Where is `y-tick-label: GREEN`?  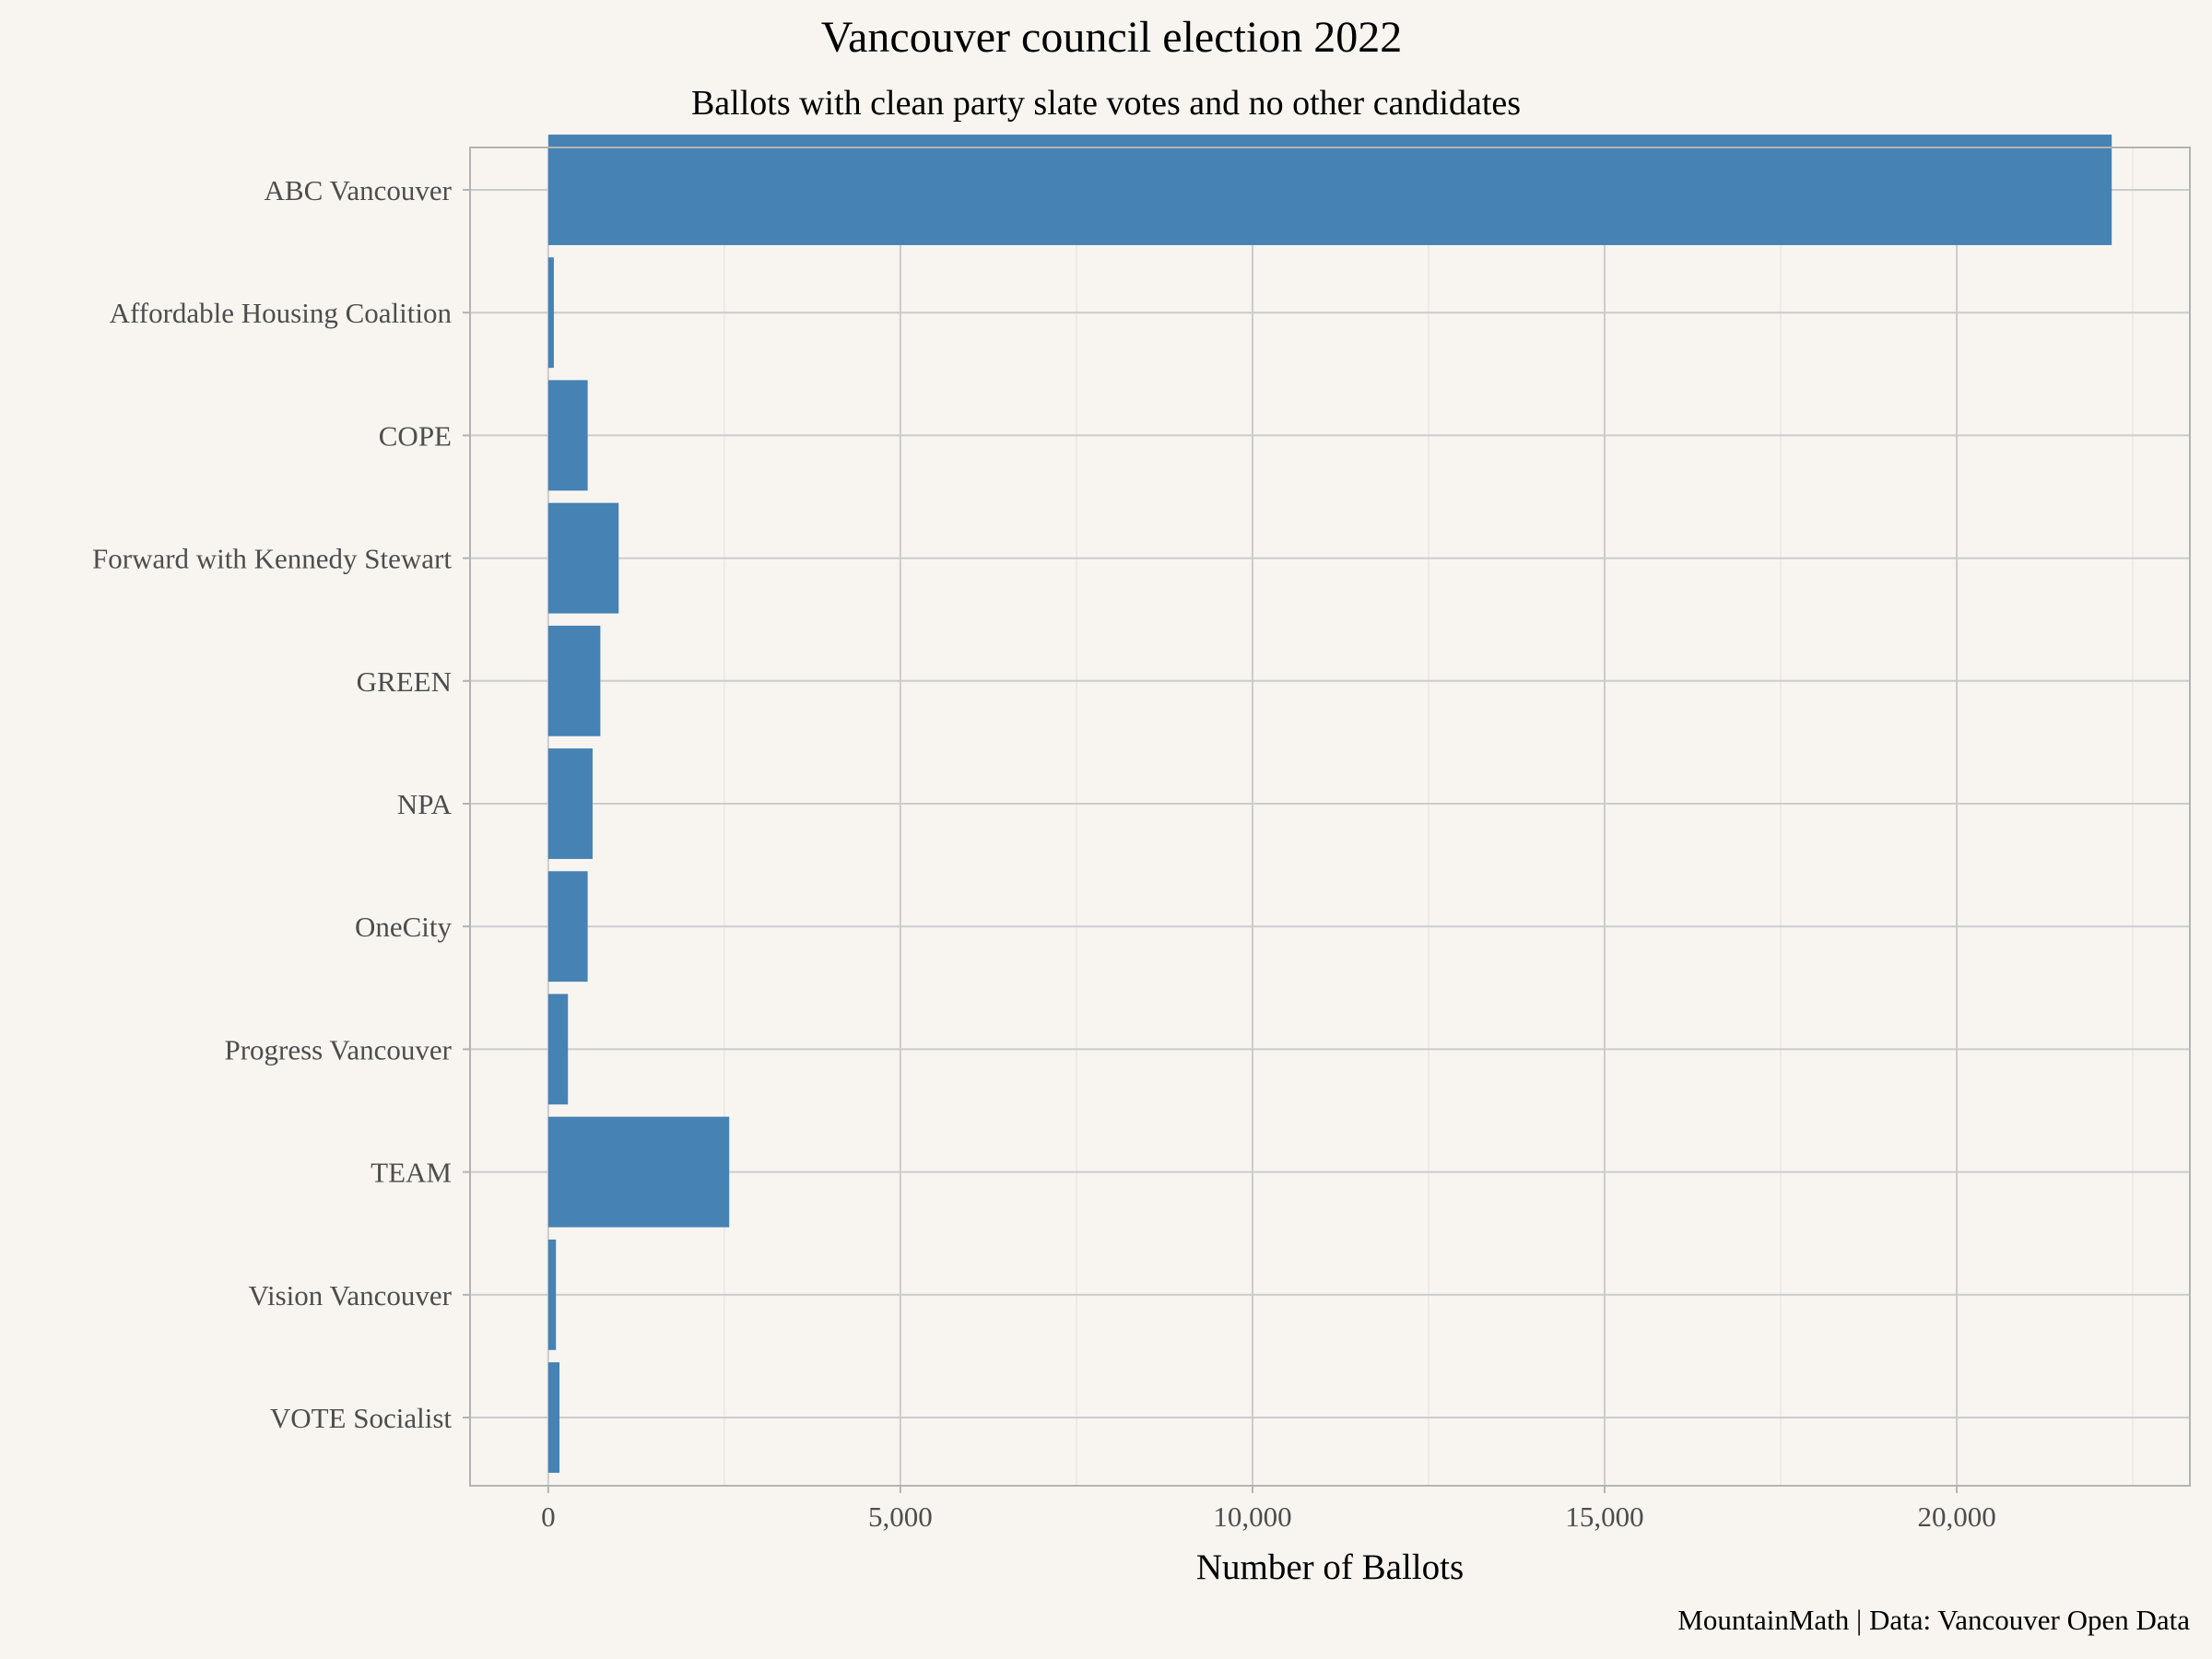 y-tick-label: GREEN is located at coordinates (404, 681).